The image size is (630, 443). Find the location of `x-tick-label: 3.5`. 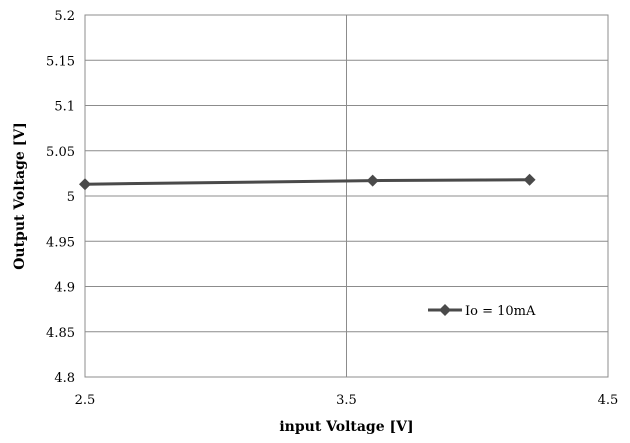

x-tick-label: 3.5 is located at coordinates (346, 400).